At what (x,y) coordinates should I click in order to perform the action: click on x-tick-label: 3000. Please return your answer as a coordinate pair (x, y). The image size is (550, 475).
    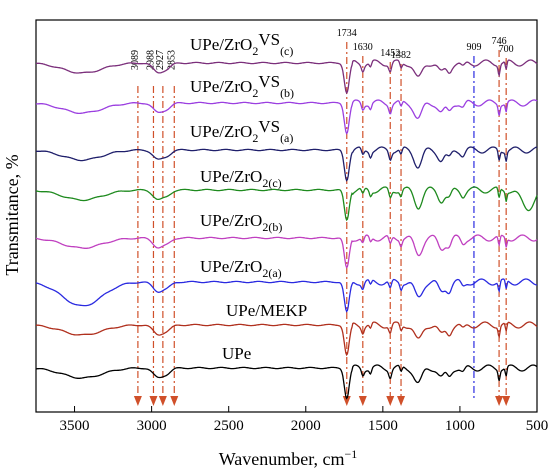
    Looking at the image, I should click on (152, 426).